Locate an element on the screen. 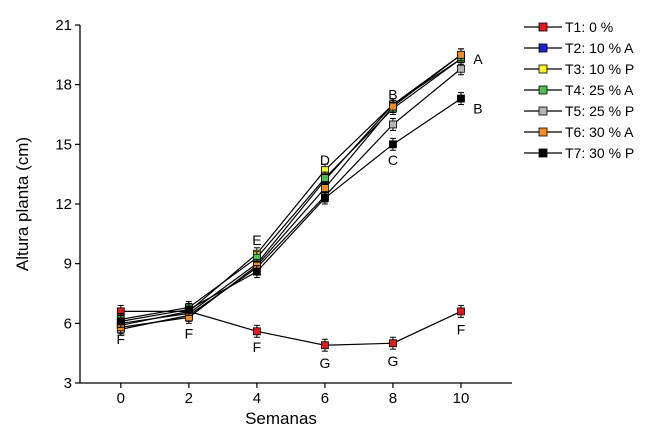 The height and width of the screenshot is (431, 649). legend-item: T5: 25 % P is located at coordinates (579, 111).